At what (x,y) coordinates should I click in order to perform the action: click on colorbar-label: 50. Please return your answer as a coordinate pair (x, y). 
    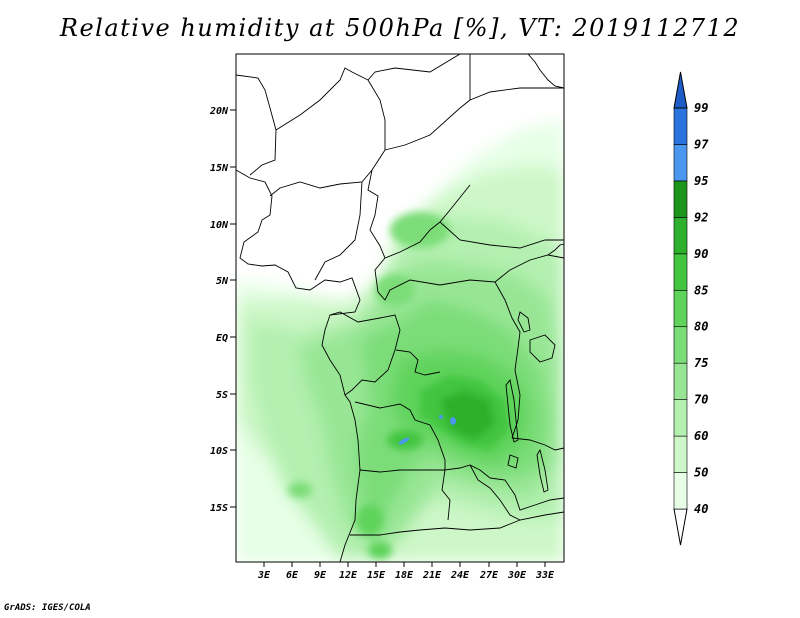
    Looking at the image, I should click on (701, 473).